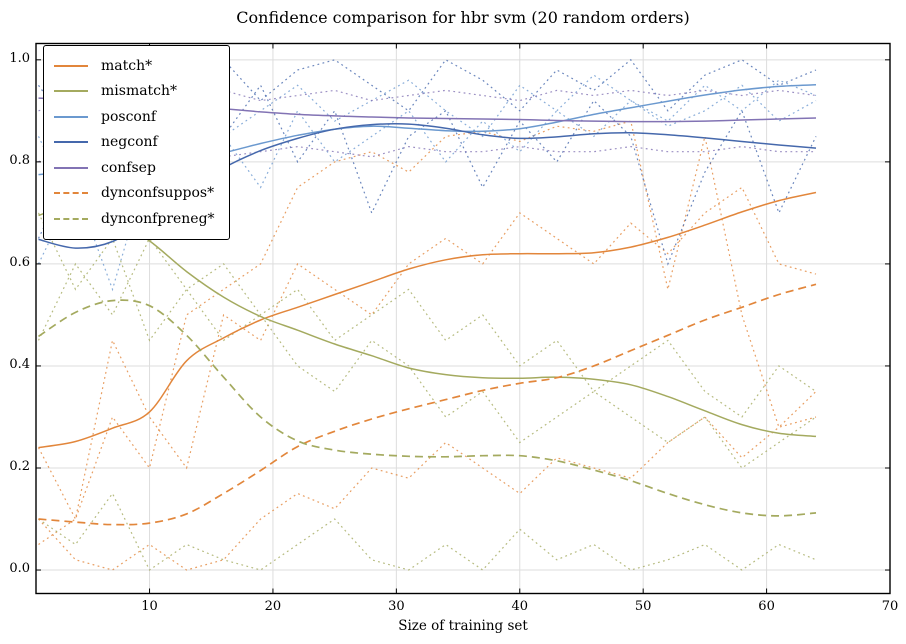  I want to click on legend-label: posconf, so click(129, 116).